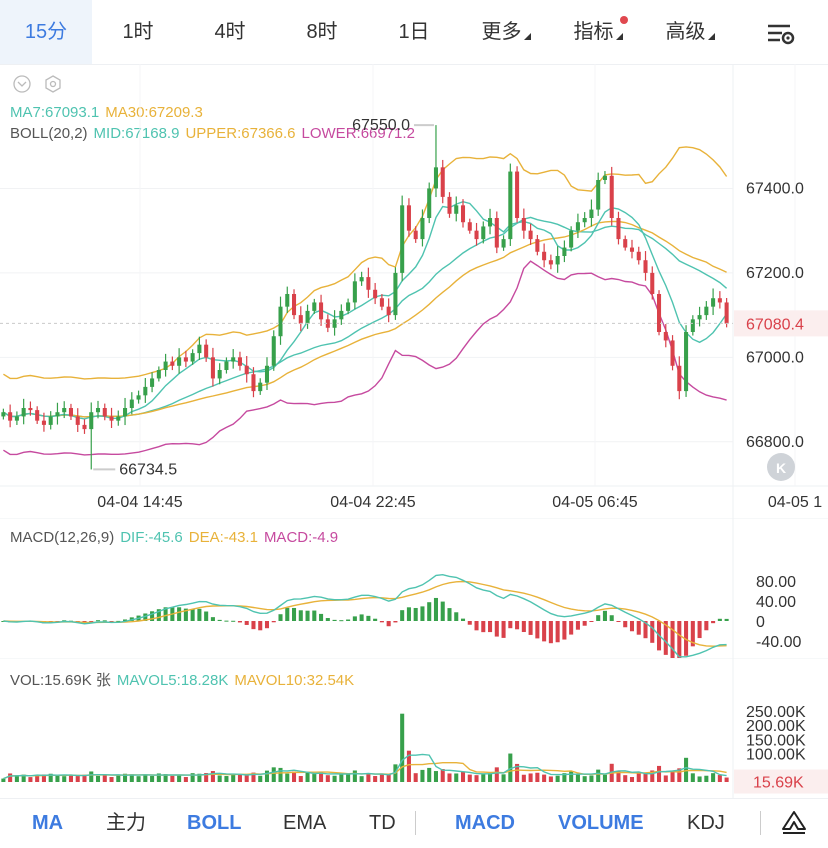  I want to click on tab-1h: 1时, so click(138, 32).